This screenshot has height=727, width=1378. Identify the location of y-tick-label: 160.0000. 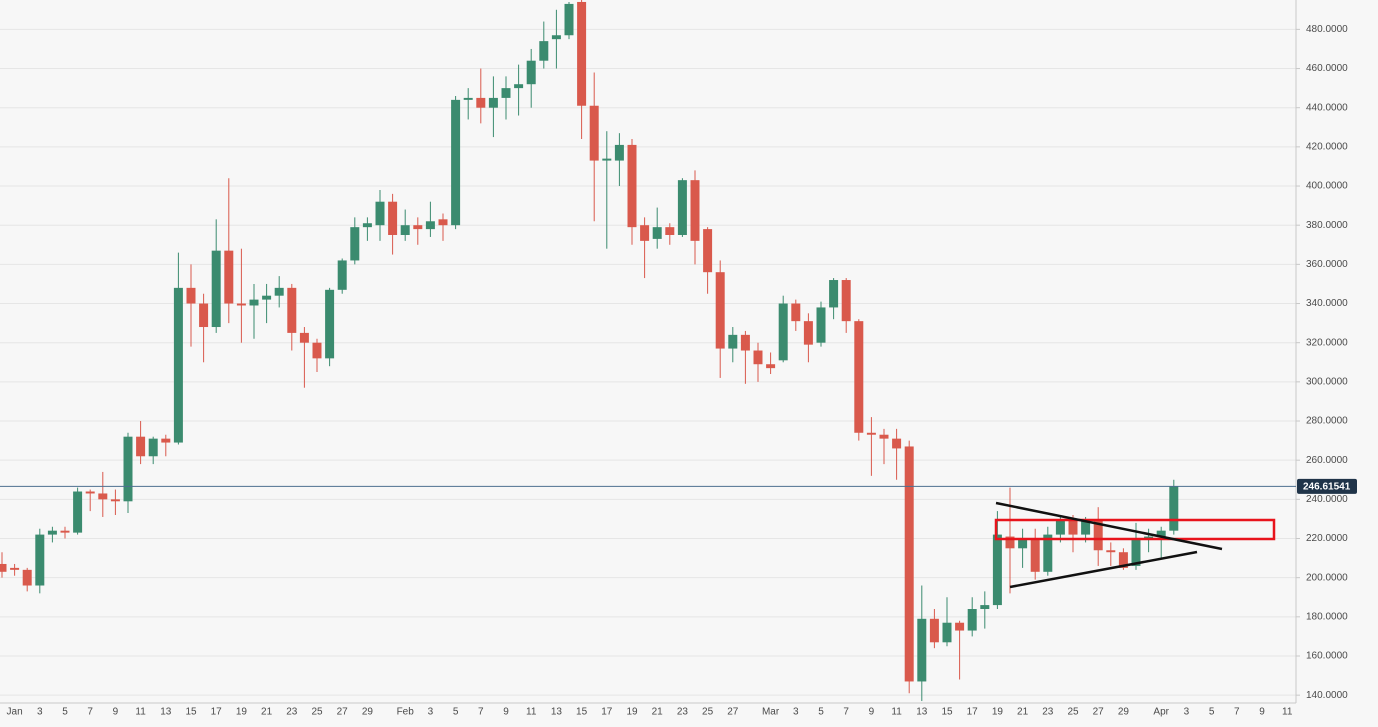
(1327, 656).